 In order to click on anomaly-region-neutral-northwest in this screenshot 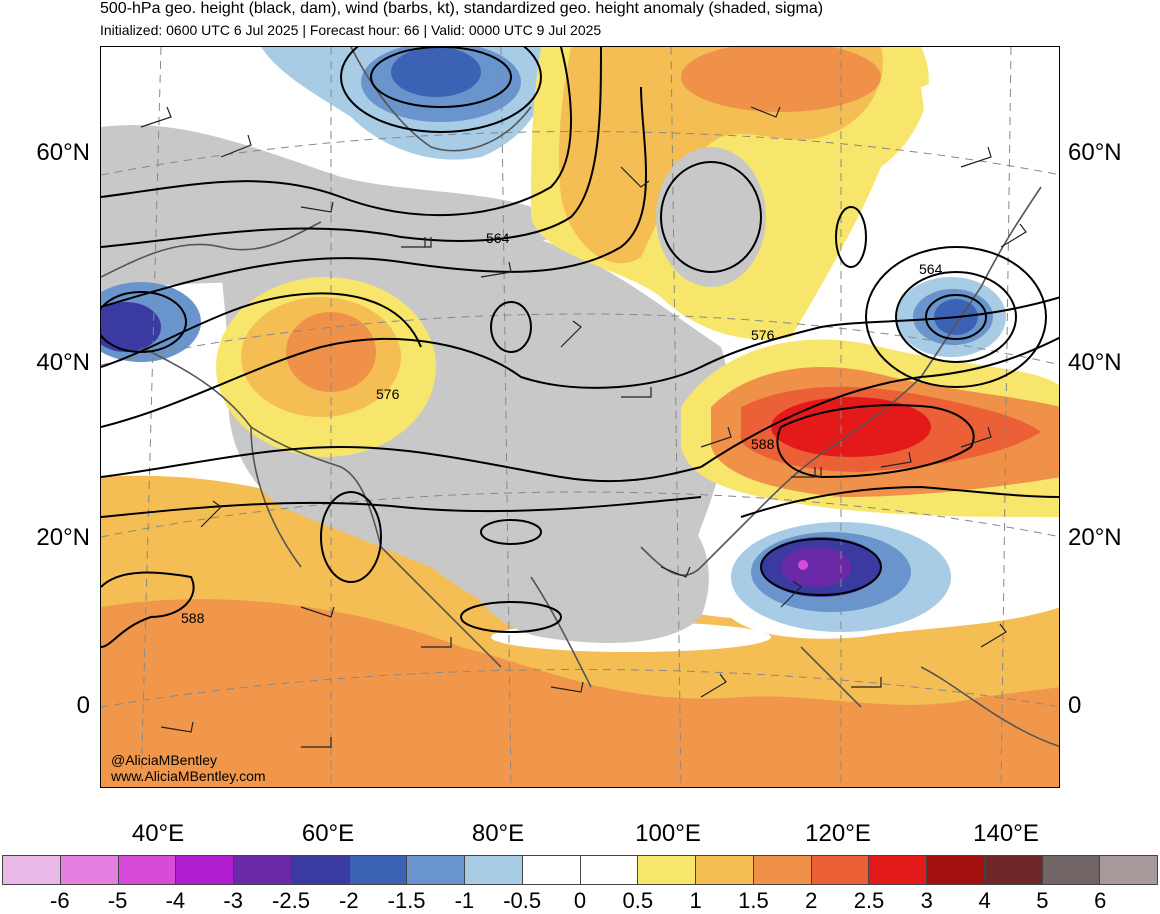, I will do `click(336, 211)`.